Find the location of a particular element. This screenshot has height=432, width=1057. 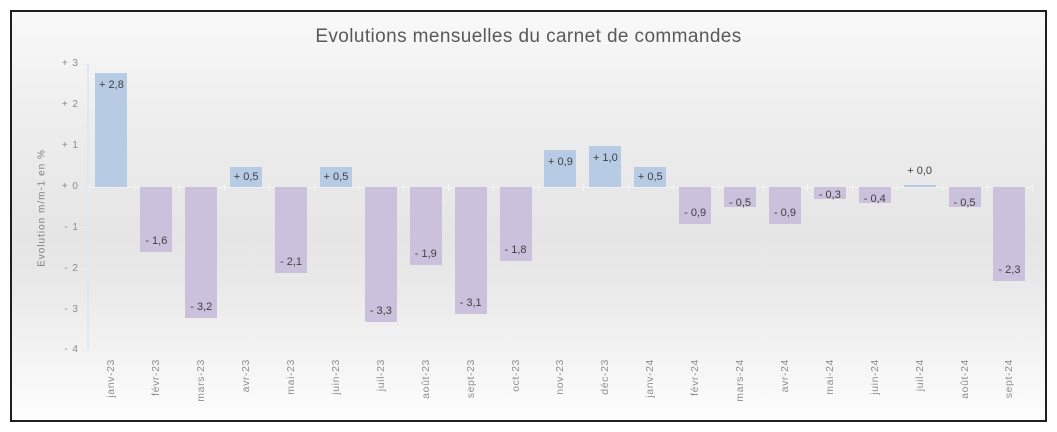

x-category-label: sept-24 is located at coordinates (1009, 379).